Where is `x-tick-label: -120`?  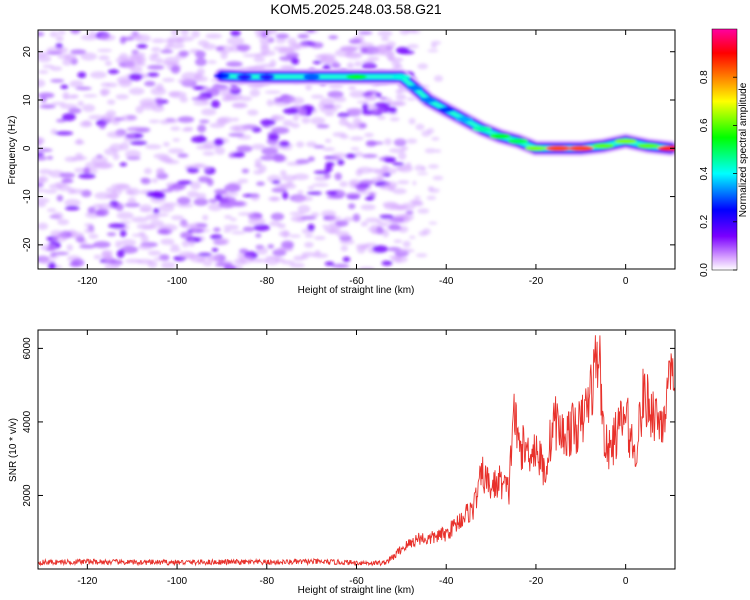
x-tick-label: -120 is located at coordinates (87, 281).